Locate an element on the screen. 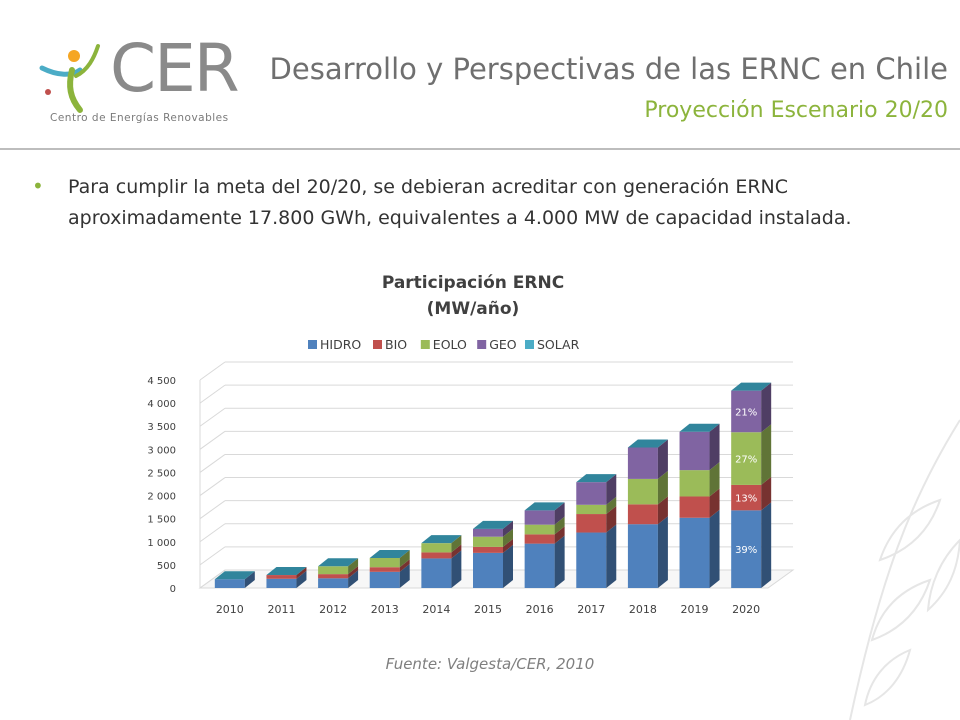 The image size is (960, 720). bar-side-hidro-2016 is located at coordinates (559, 561).